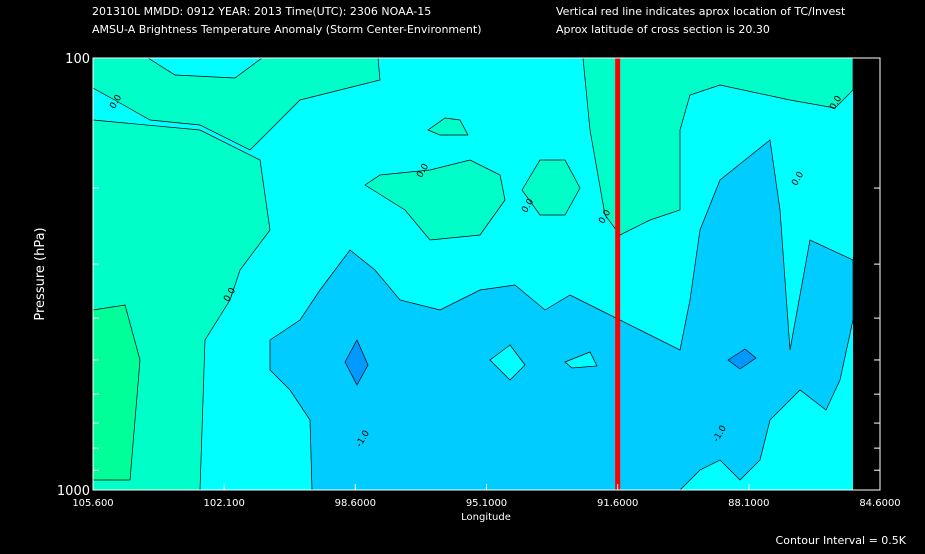 This screenshot has height=554, width=925. Describe the element at coordinates (879, 503) in the screenshot. I see `x-tick-label: 84.6000` at that location.